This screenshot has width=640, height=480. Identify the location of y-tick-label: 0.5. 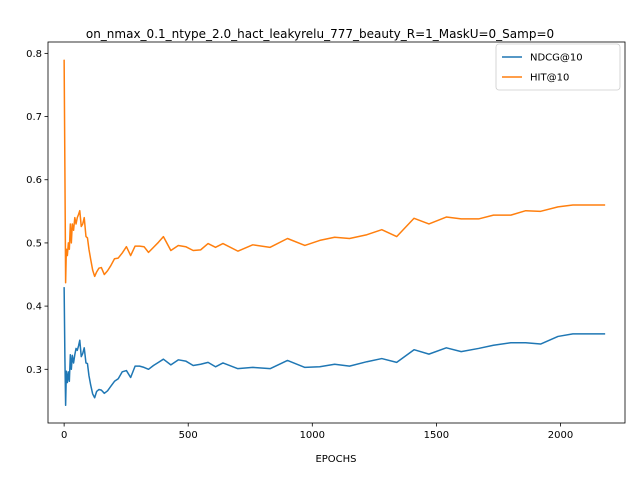
(34, 243).